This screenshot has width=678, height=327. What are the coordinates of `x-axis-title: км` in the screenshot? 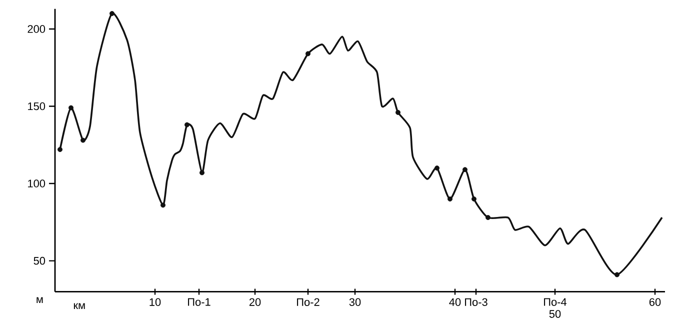 It's located at (79, 306).